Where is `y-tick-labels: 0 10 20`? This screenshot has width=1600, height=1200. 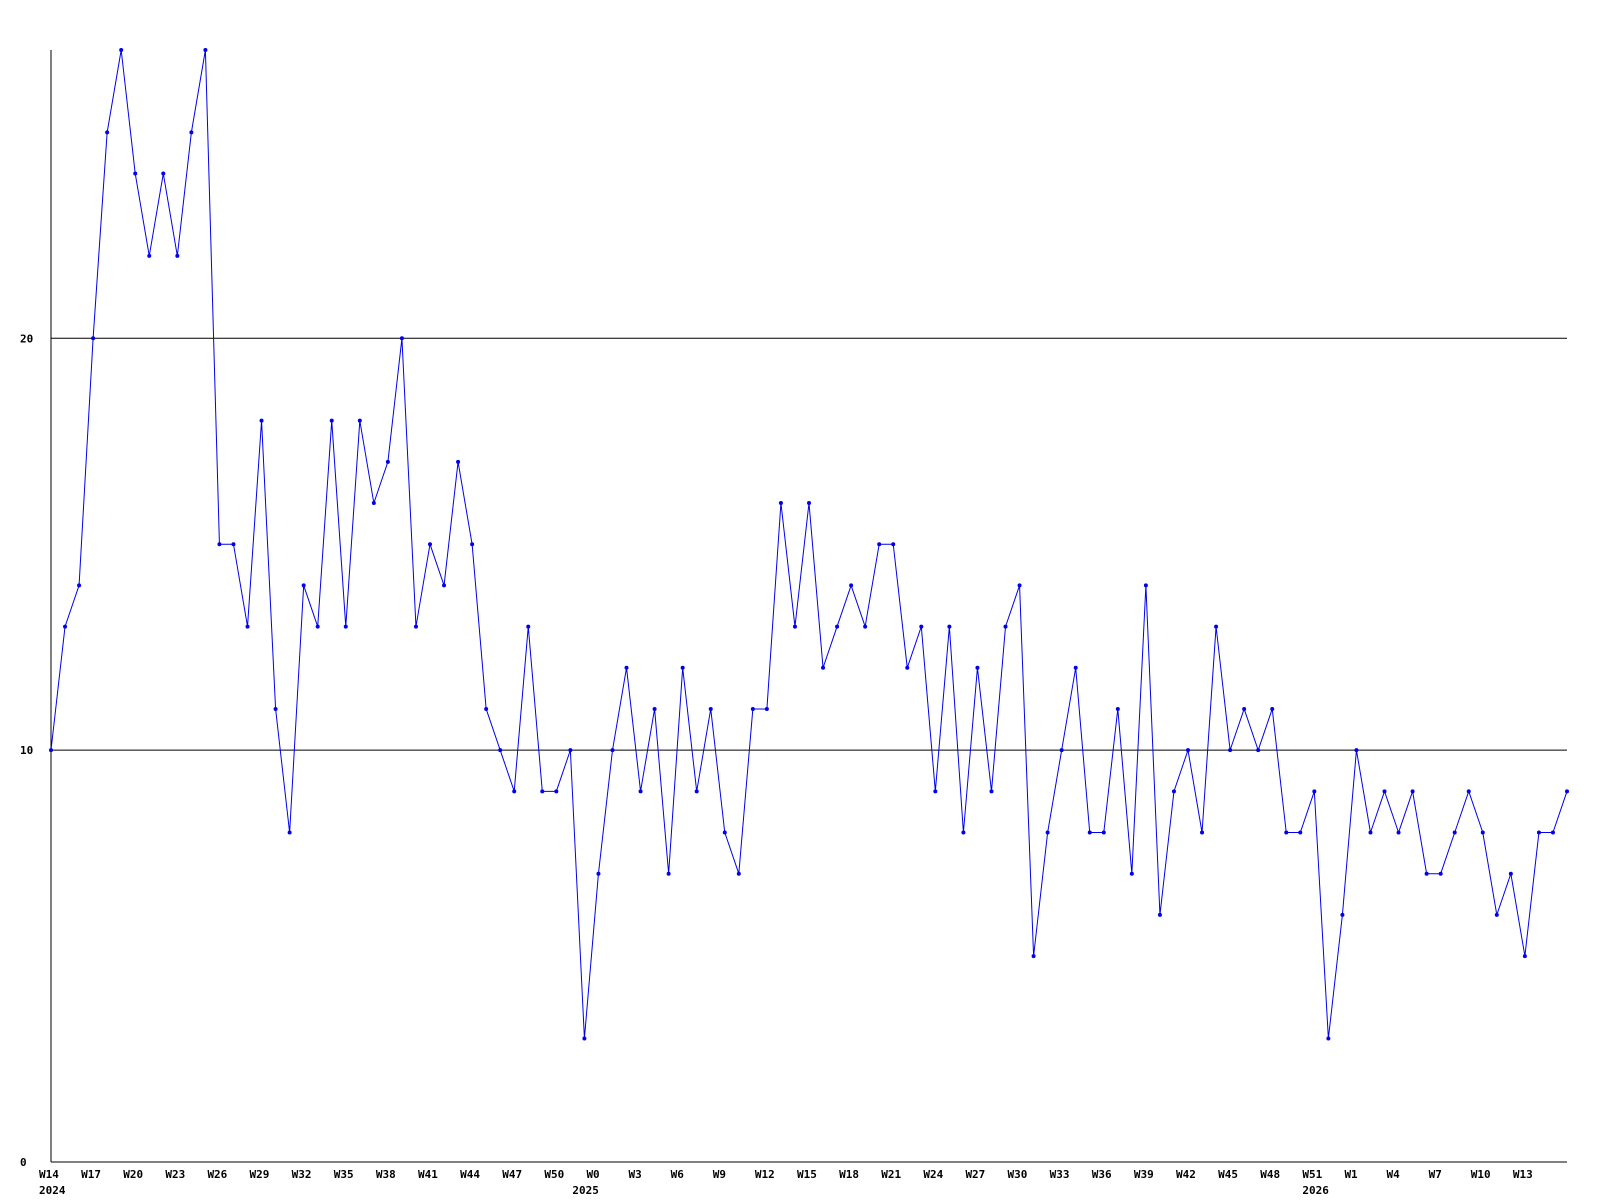
y-tick-labels: 0 10 20 is located at coordinates (26, 750).